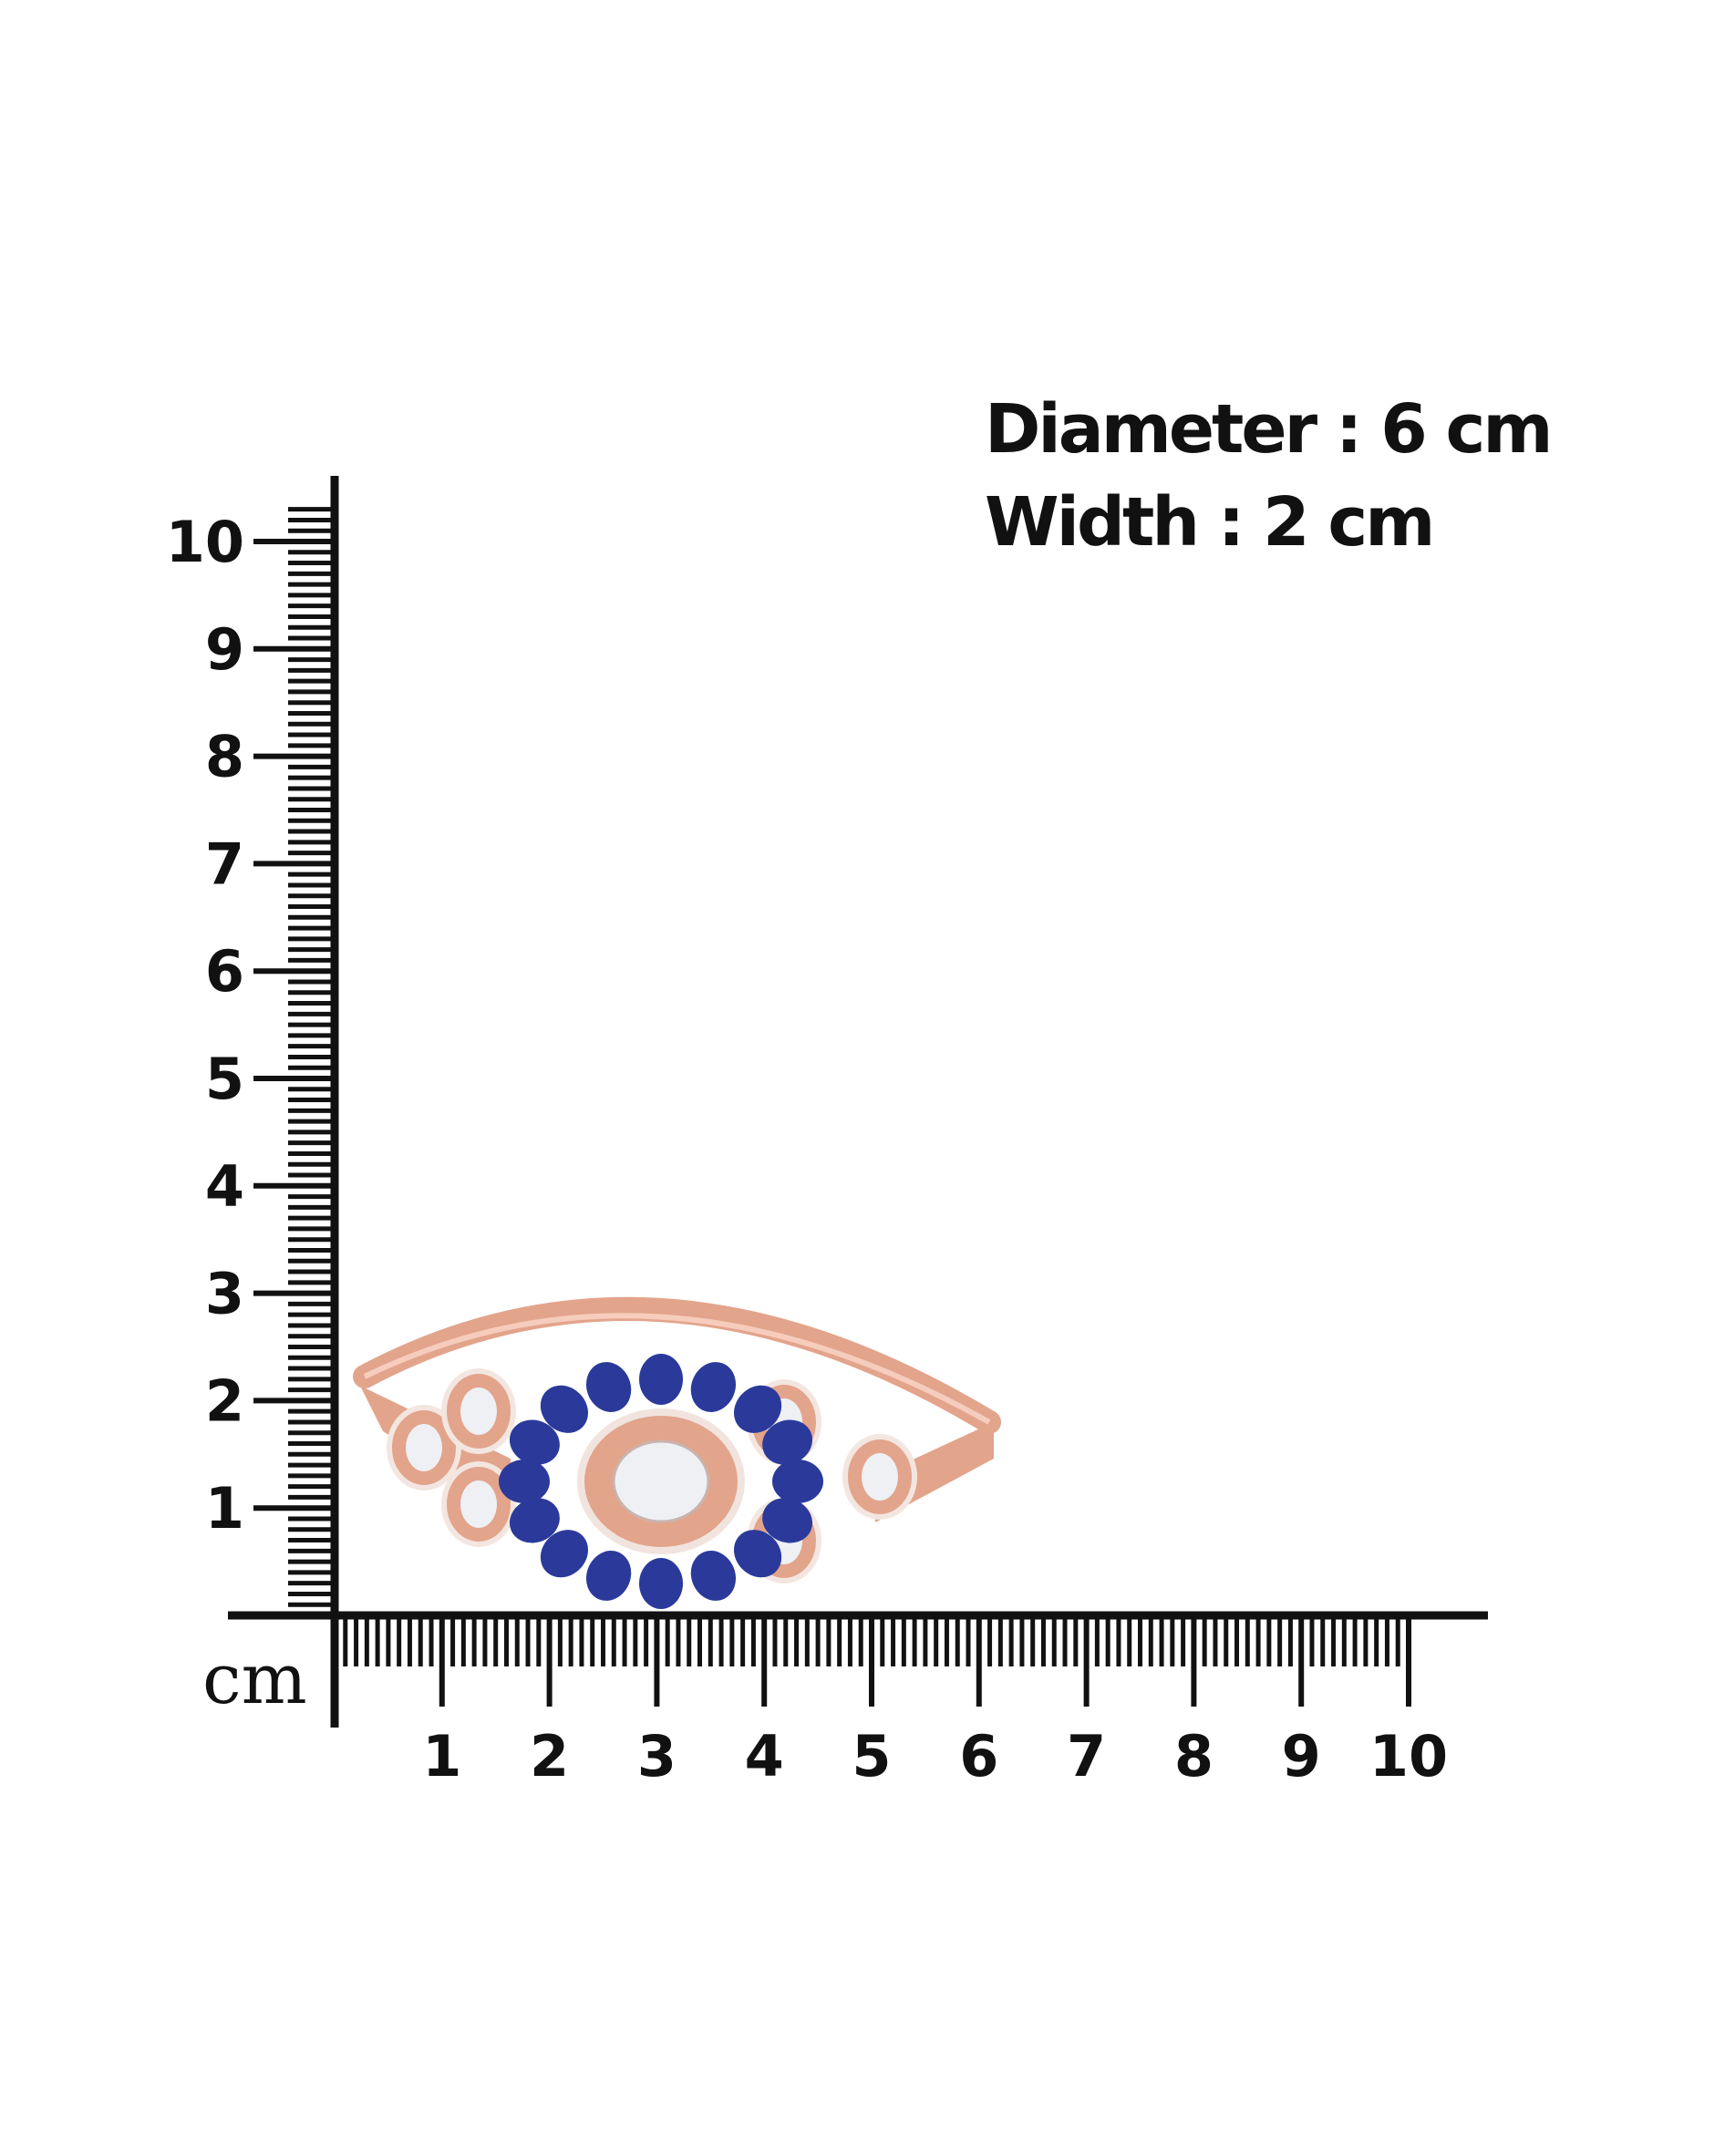 The image size is (1725, 2156). Describe the element at coordinates (225, 971) in the screenshot. I see `vertical-tick-label: 6` at that location.